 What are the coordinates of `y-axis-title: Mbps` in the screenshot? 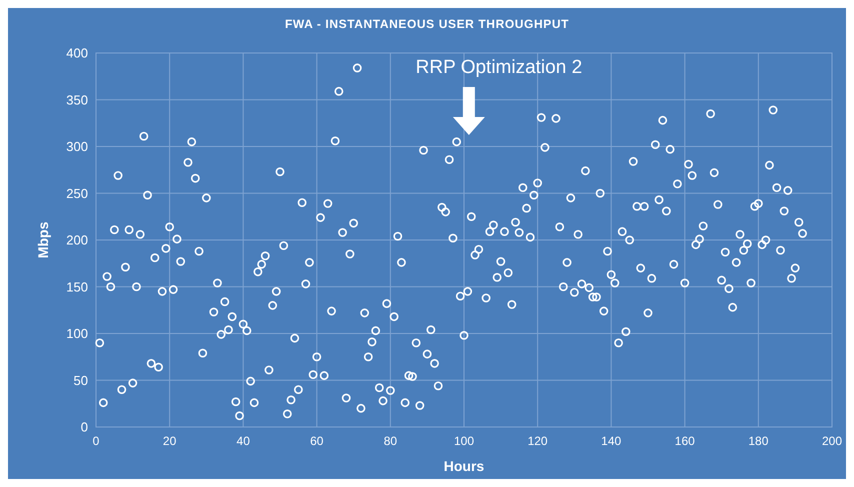 It's located at (43, 240).